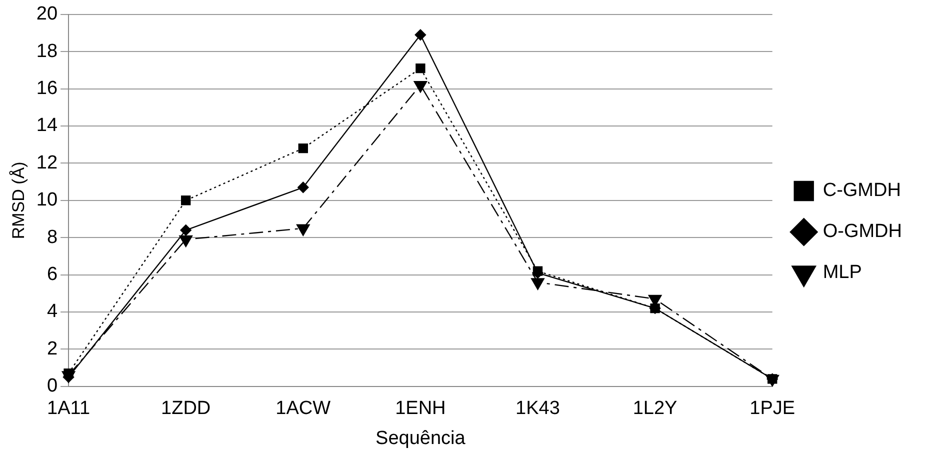 The image size is (942, 459). Describe the element at coordinates (52, 275) in the screenshot. I see `y-tick-label: 6` at that location.